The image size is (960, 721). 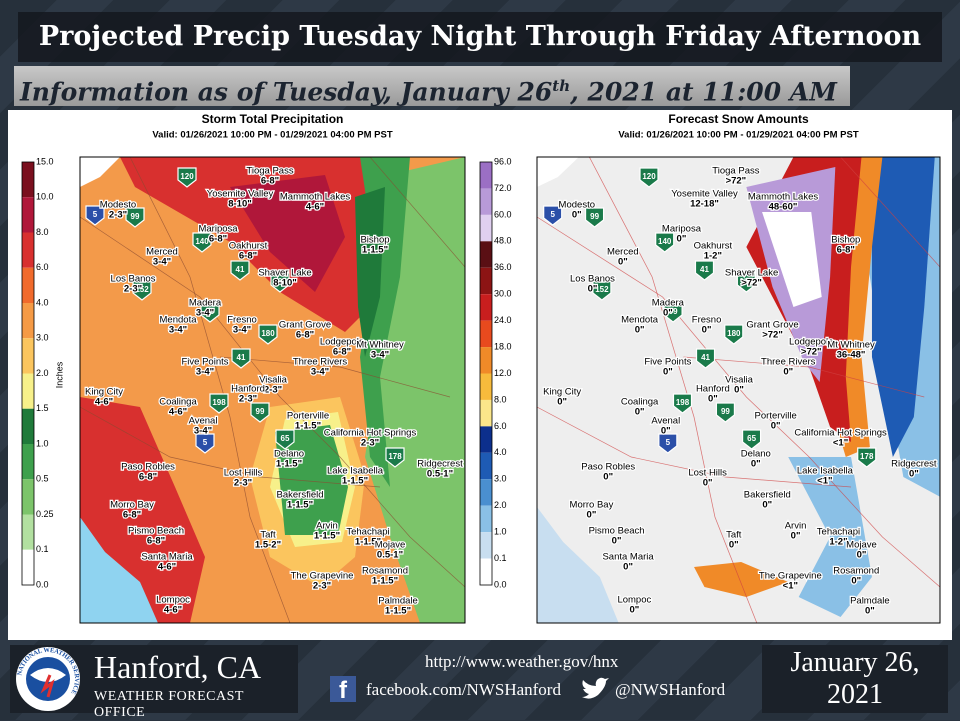 I want to click on city-name: Visalia, so click(x=273, y=380).